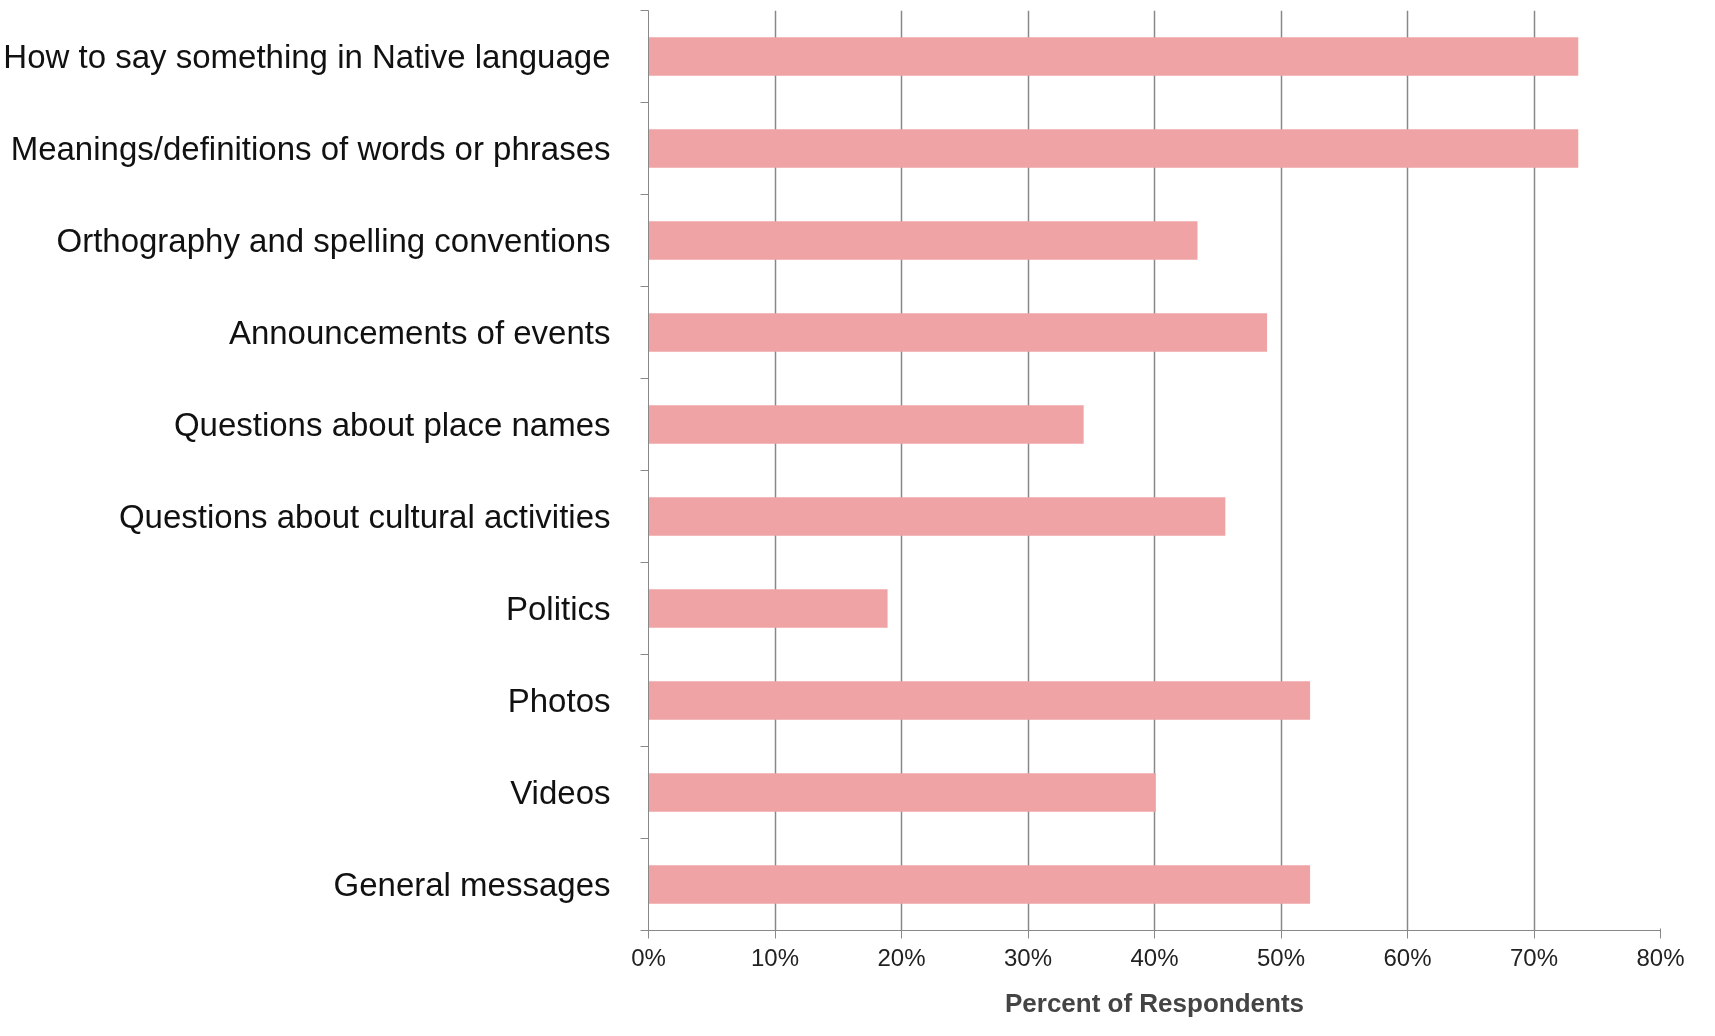 Image resolution: width=1715 pixels, height=1036 pixels. What do you see at coordinates (1534, 957) in the screenshot?
I see `x-tick-label: 70%` at bounding box center [1534, 957].